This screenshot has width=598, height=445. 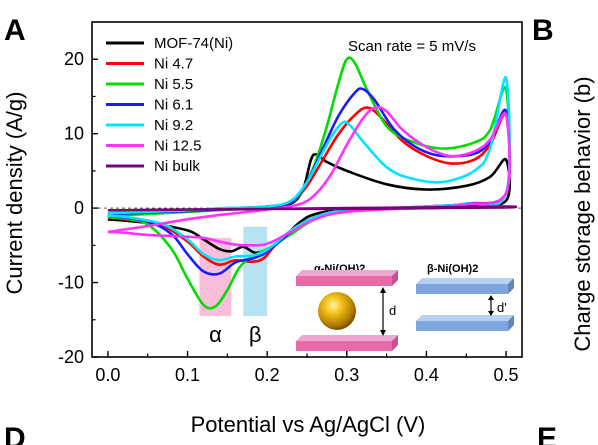 I want to click on peak-band-label-alpha: α, so click(x=215, y=334).